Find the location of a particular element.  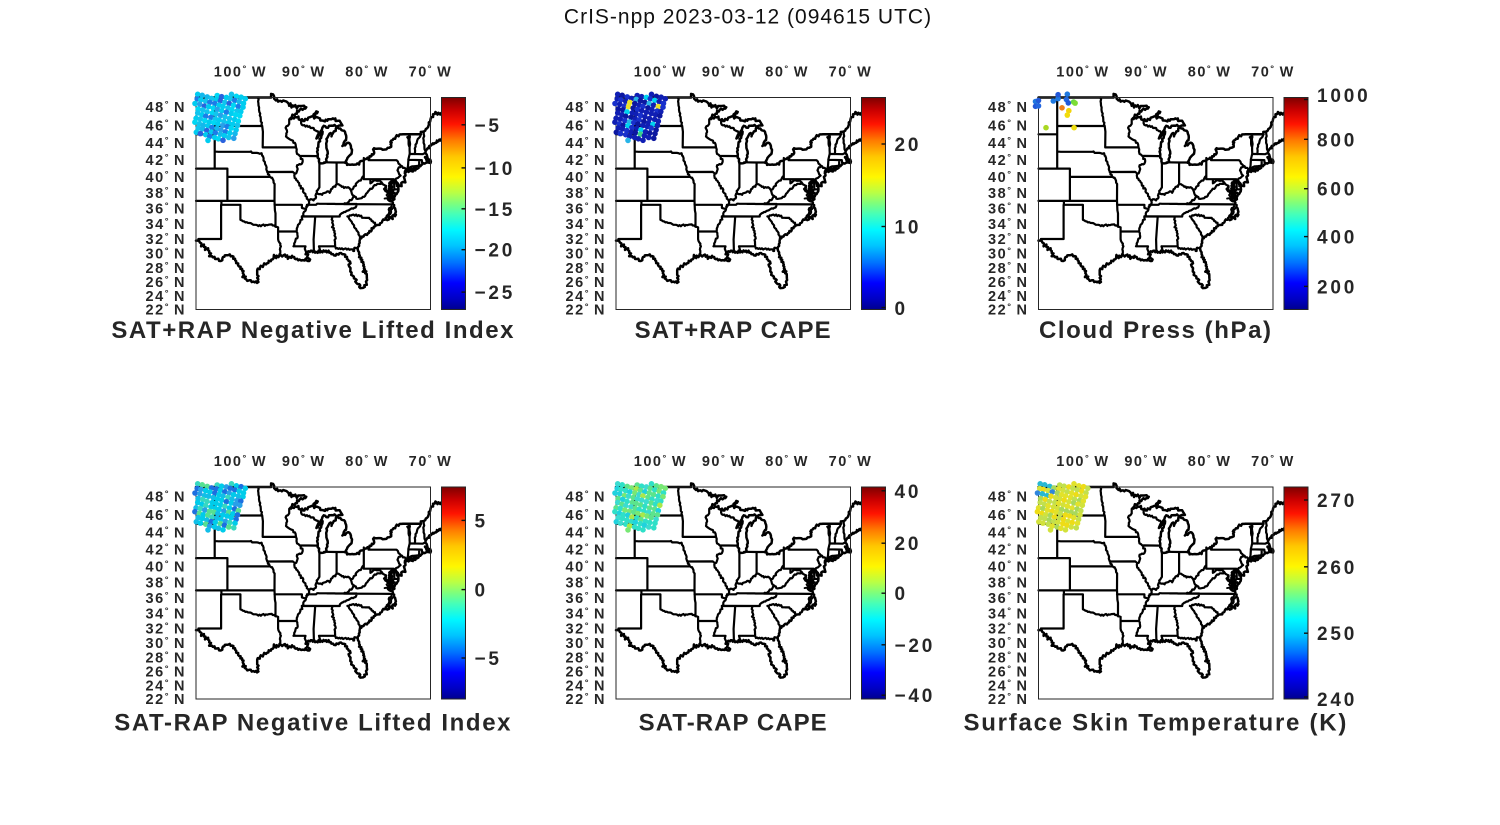

svg-text: −5 is located at coordinates (488, 659).